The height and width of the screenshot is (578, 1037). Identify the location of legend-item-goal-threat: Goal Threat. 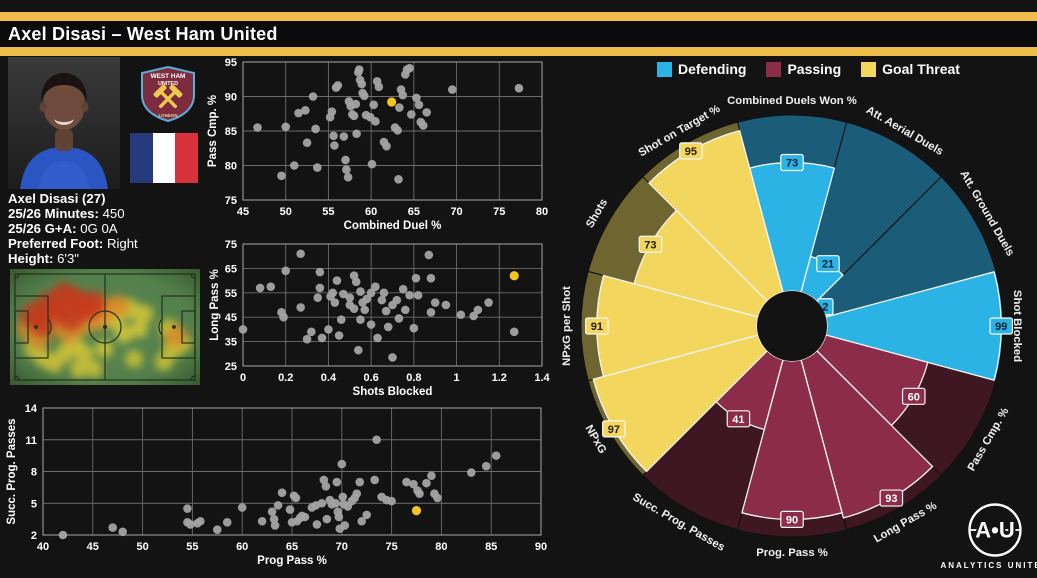
(910, 69).